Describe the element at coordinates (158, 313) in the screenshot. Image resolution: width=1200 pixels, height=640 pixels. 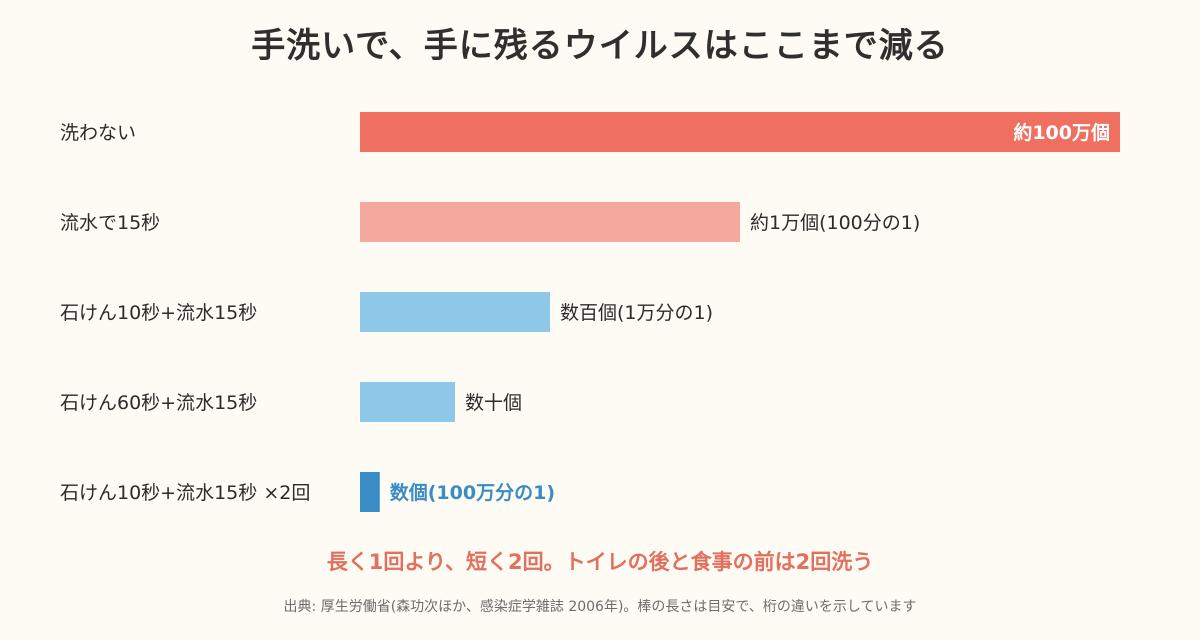
I see `category-label: 石けん10秒+流水15秒` at that location.